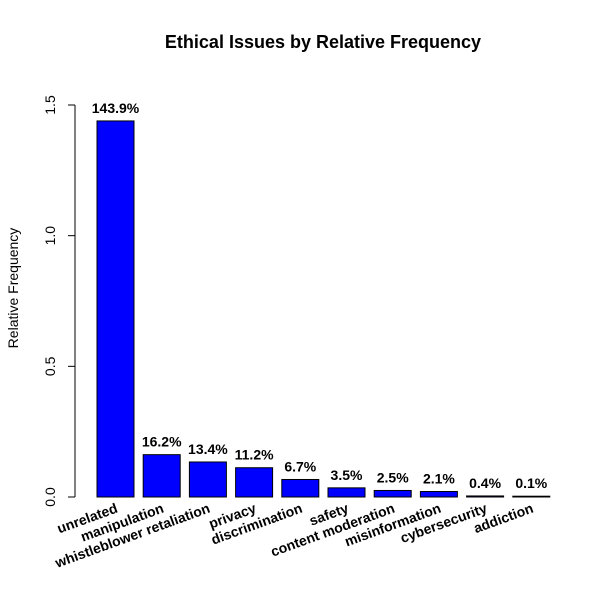 The width and height of the screenshot is (608, 595). Describe the element at coordinates (13, 288) in the screenshot. I see `y-axis-label: Relative Frequency` at that location.